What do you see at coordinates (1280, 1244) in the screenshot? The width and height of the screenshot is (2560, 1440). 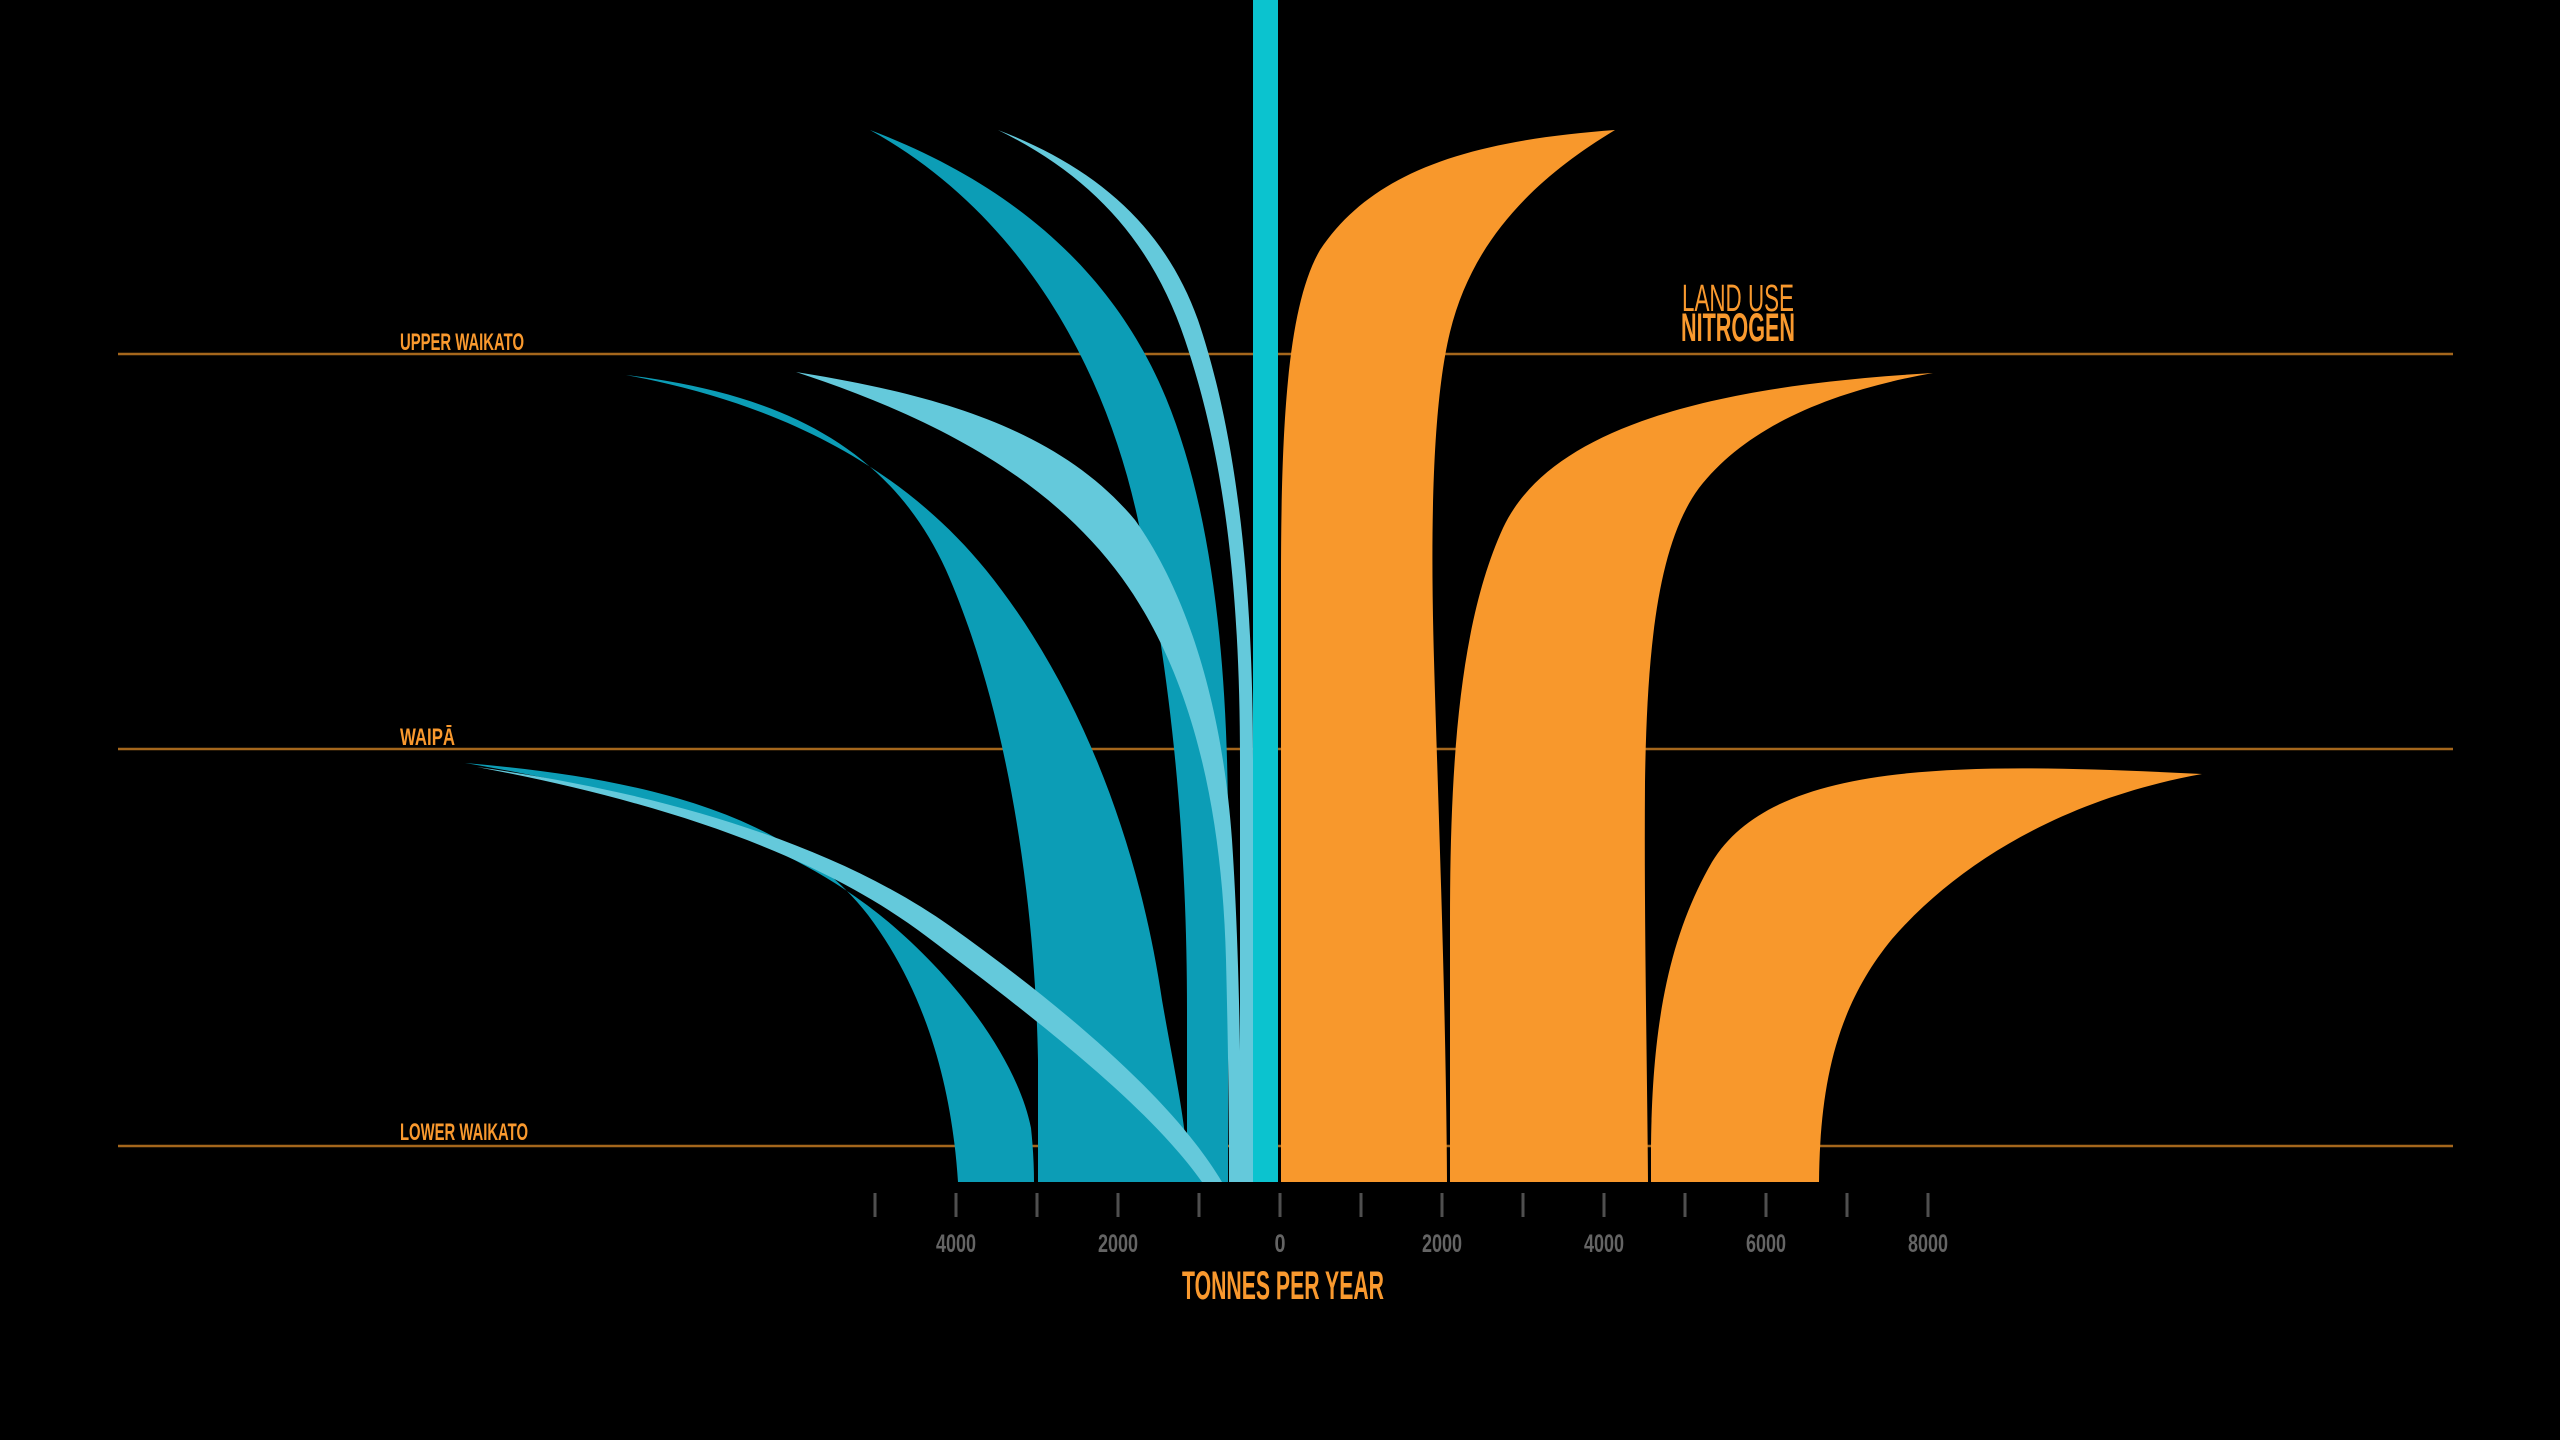 I see `tick-label-zero: 0` at bounding box center [1280, 1244].